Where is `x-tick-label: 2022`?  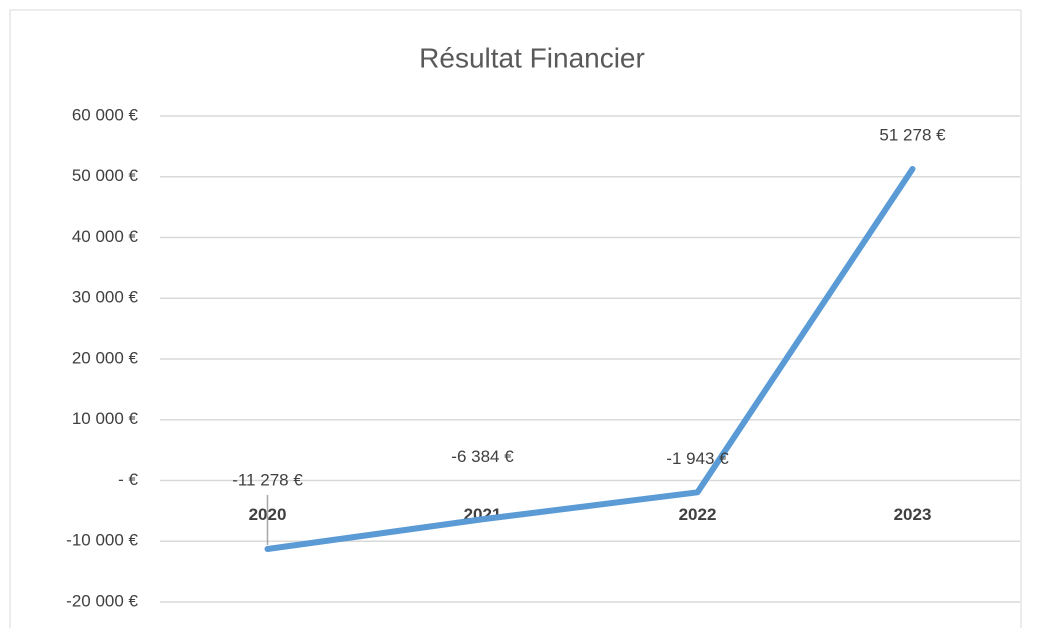 x-tick-label: 2022 is located at coordinates (698, 514).